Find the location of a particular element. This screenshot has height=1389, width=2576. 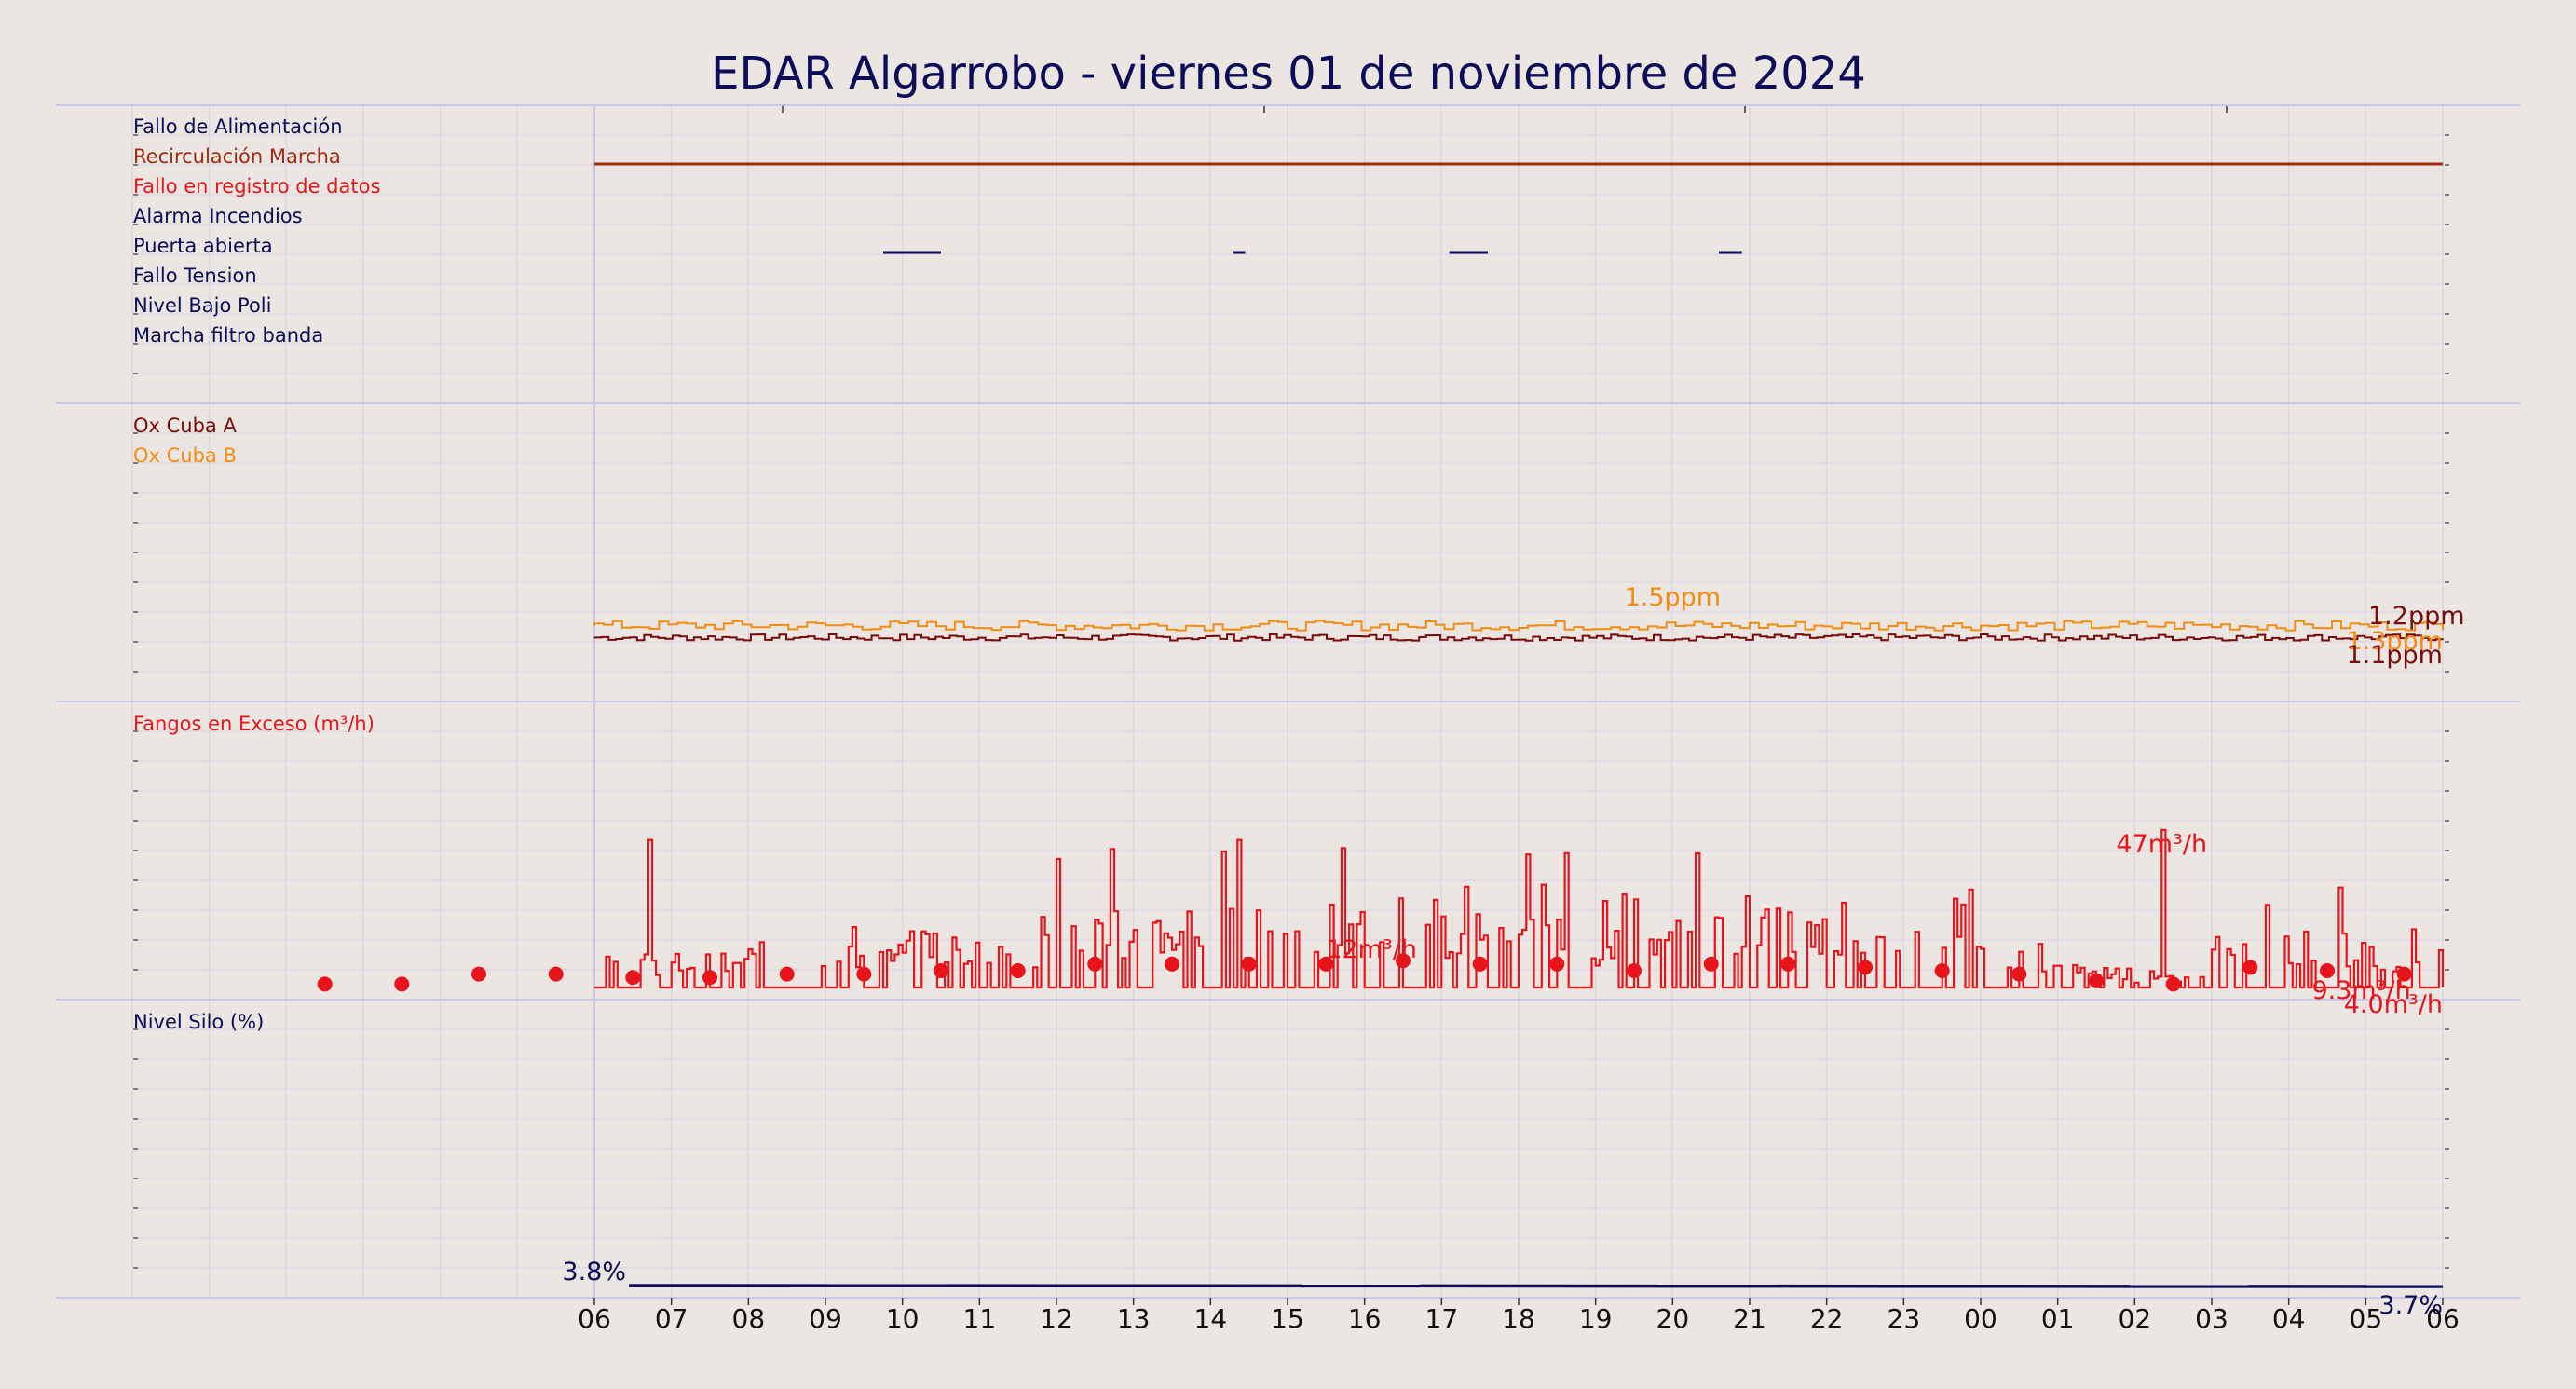

series-ox-cuba-a is located at coordinates (1518, 637).